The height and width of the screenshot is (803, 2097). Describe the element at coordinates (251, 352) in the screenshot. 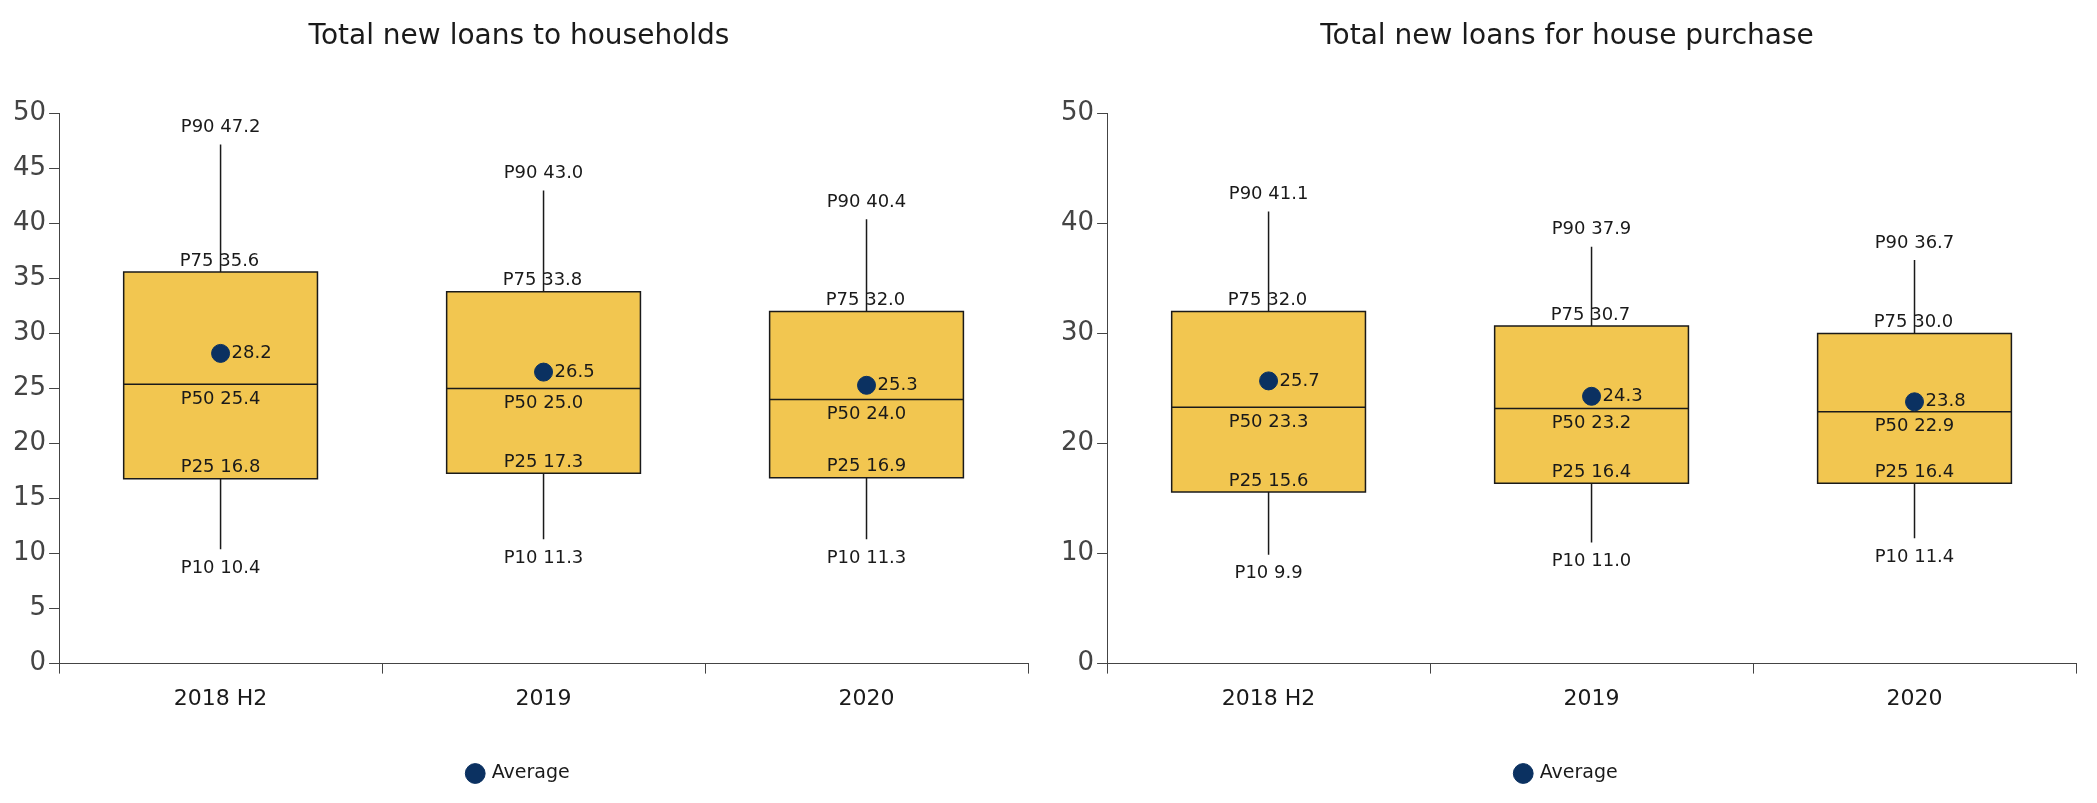

I see `annotation: 28.2` at that location.